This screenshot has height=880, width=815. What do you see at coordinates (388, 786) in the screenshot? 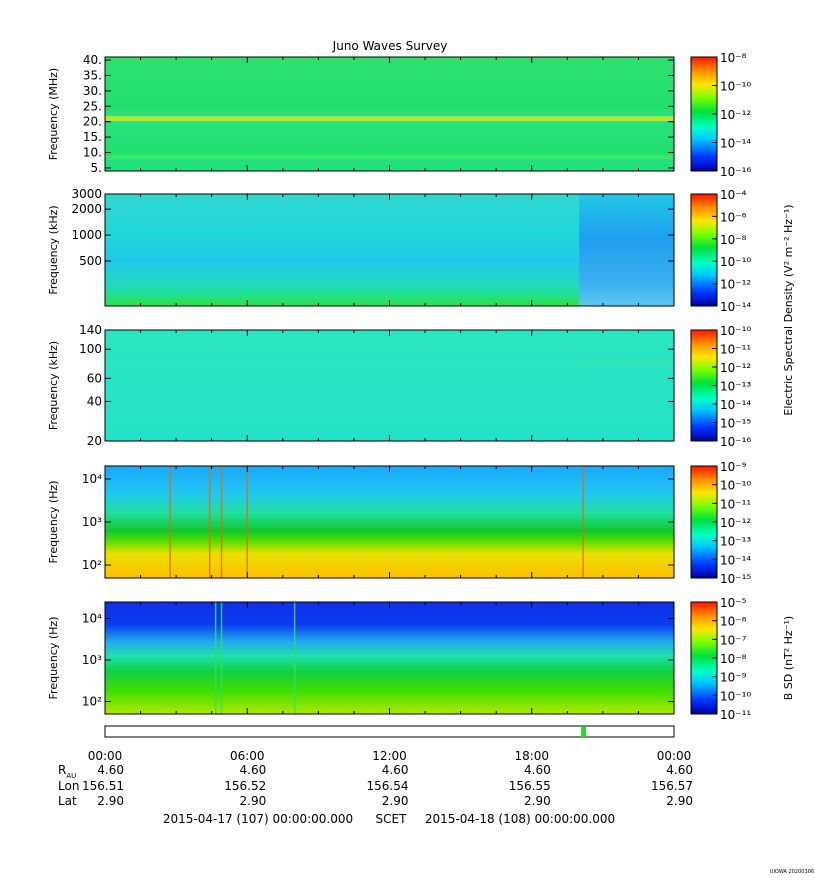
I see `ephemeris-value: 156.54` at bounding box center [388, 786].